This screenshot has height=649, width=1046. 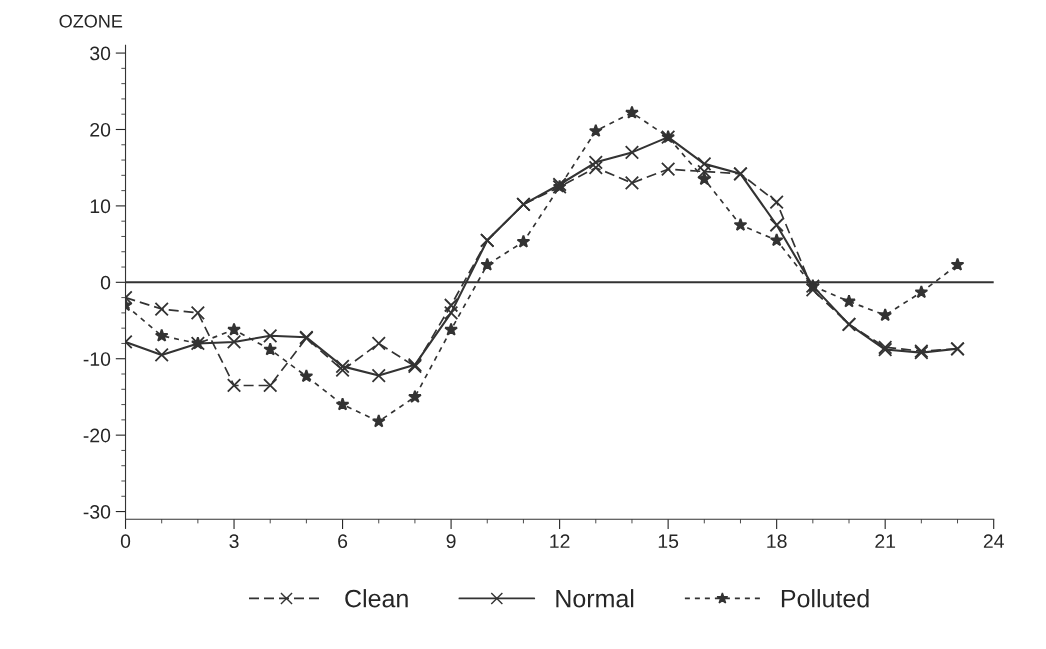 I want to click on x-tick-label: 9, so click(x=451, y=541).